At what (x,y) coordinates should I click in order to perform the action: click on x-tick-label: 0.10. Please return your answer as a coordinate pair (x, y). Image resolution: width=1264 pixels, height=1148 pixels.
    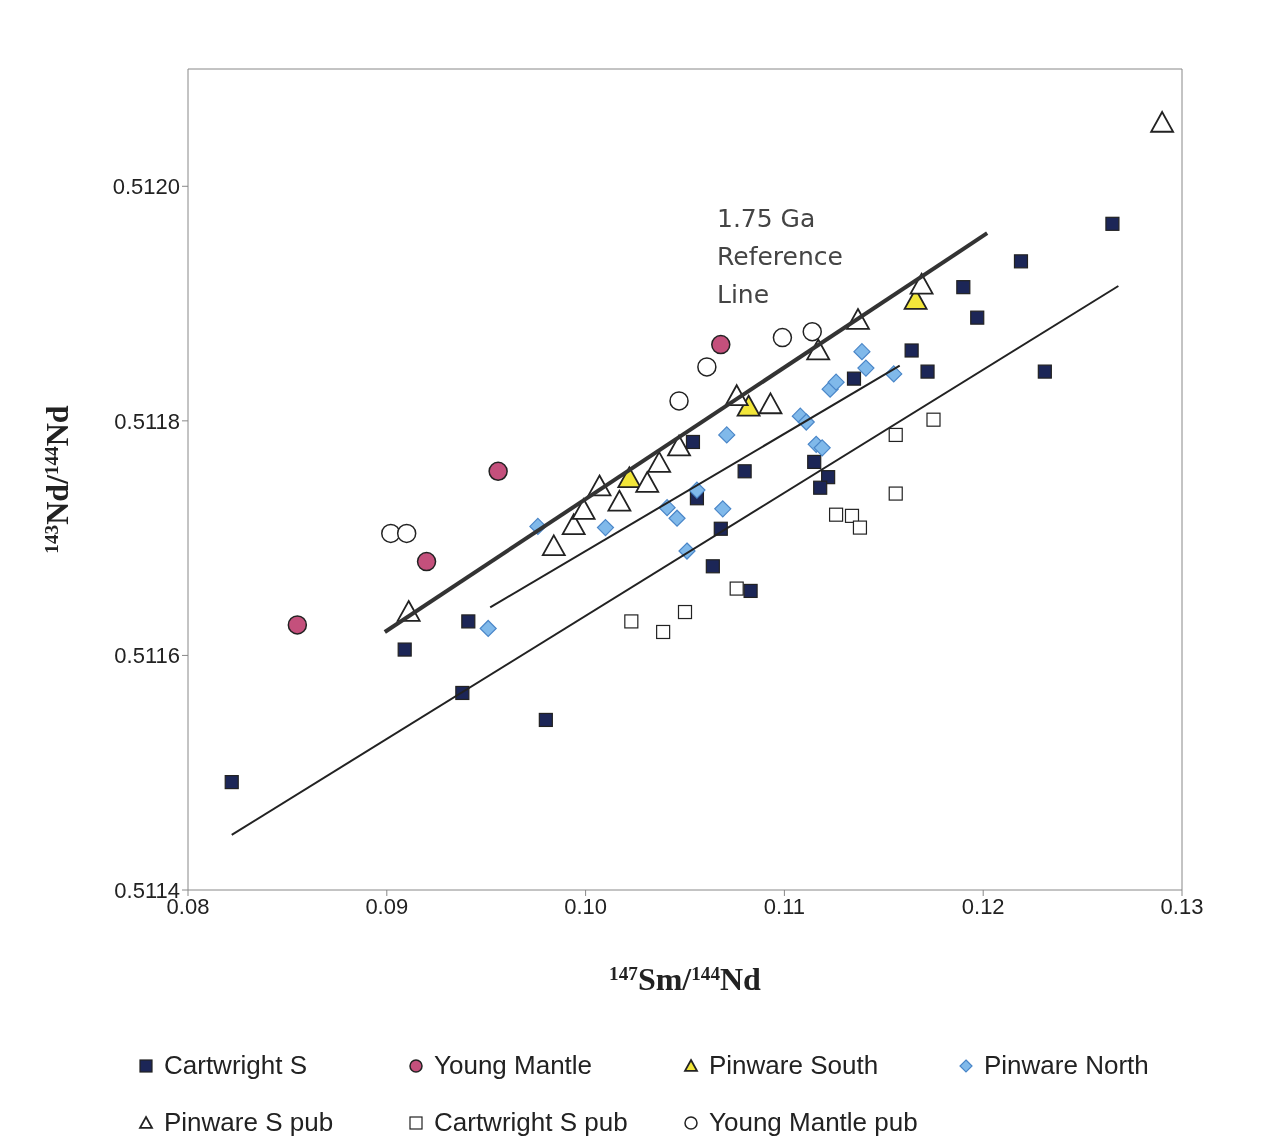
    Looking at the image, I should click on (586, 906).